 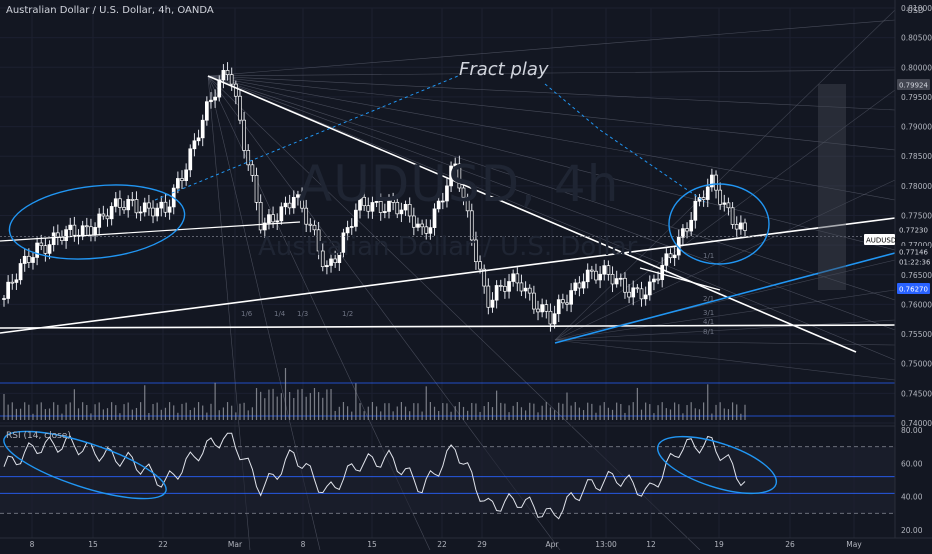 What do you see at coordinates (913, 86) in the screenshot?
I see `price-label: 0.79924` at bounding box center [913, 86].